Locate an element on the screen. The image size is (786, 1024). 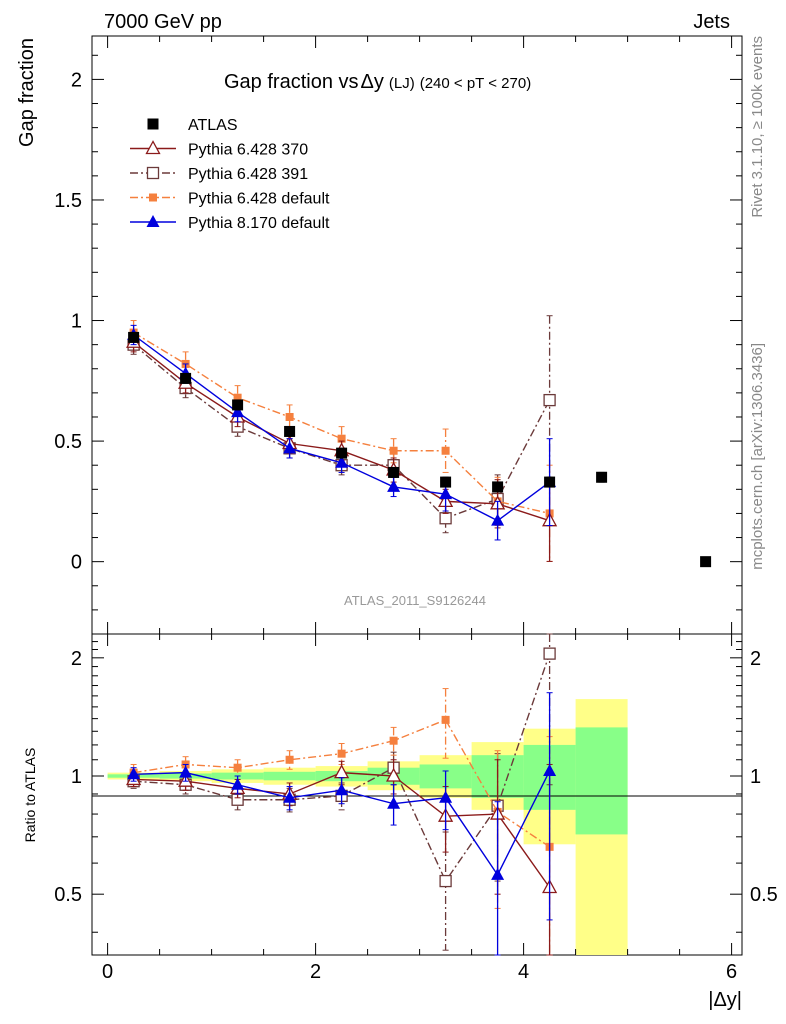
xtick-label: 4 is located at coordinates (523, 972).